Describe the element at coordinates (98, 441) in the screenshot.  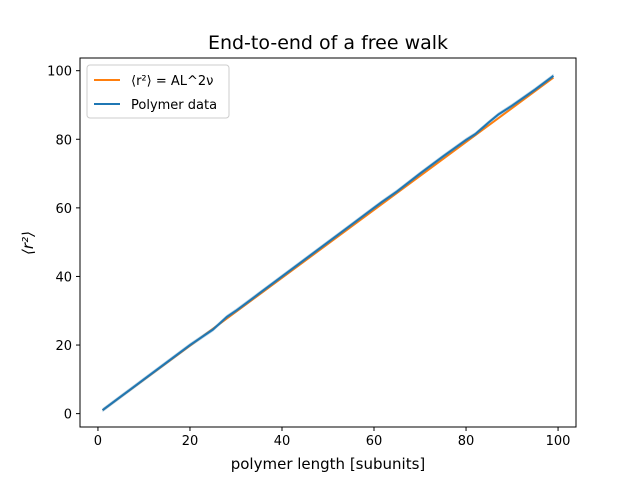
I see `x-tick-label: 0` at that location.